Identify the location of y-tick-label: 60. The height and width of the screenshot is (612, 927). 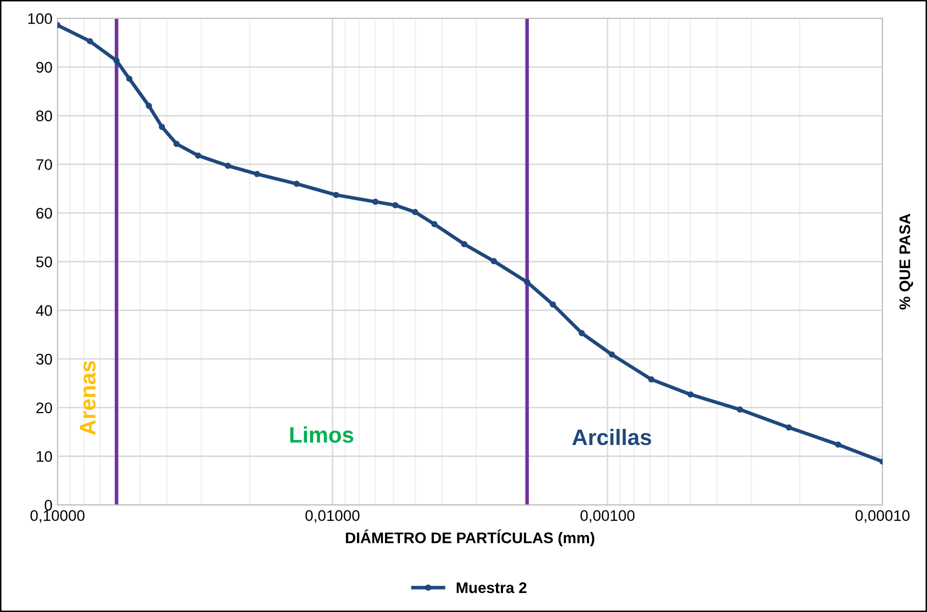
(44, 213).